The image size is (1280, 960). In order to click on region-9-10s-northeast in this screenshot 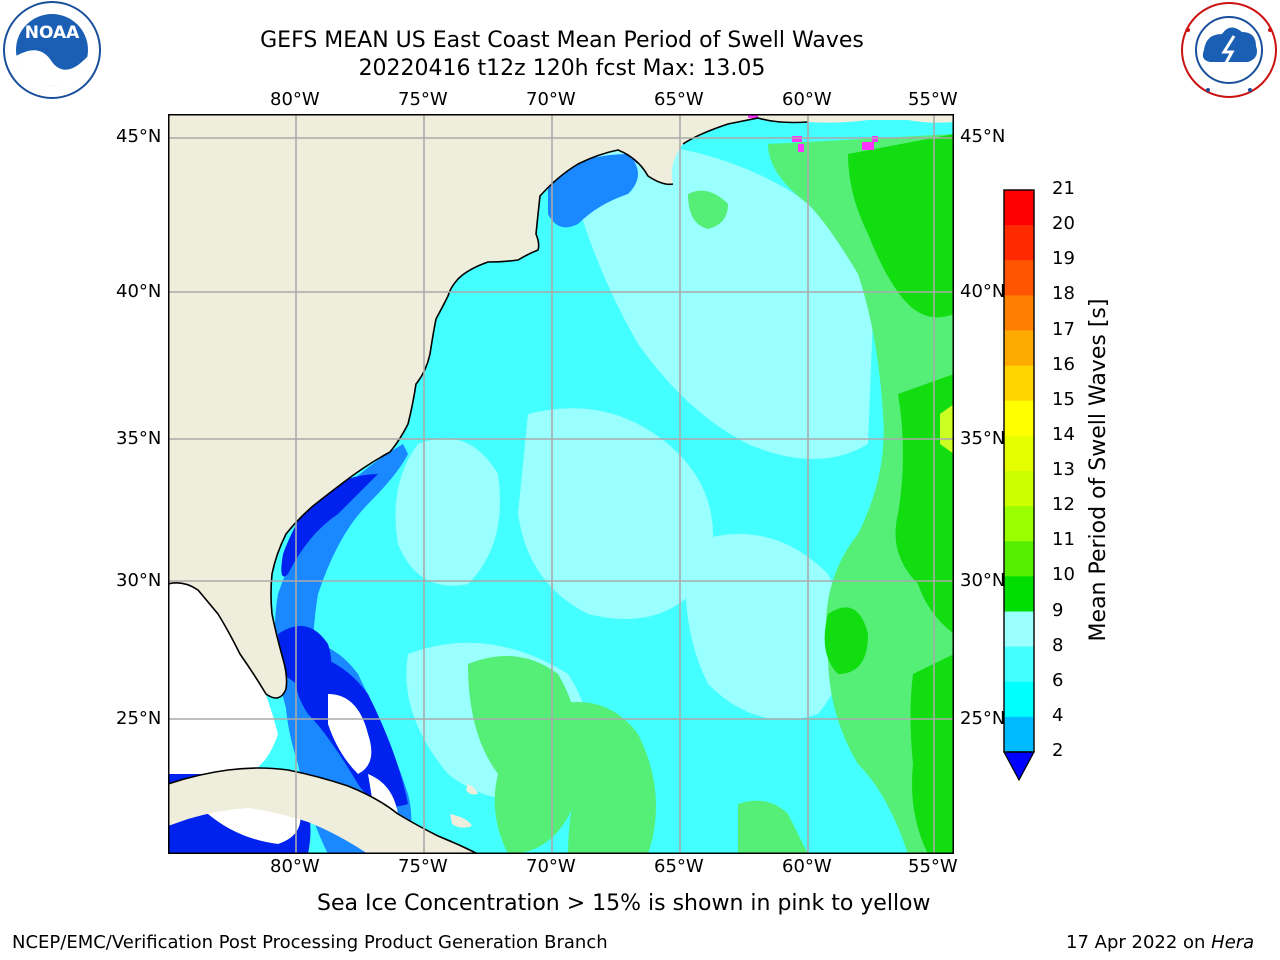, I will do `click(708, 209)`.